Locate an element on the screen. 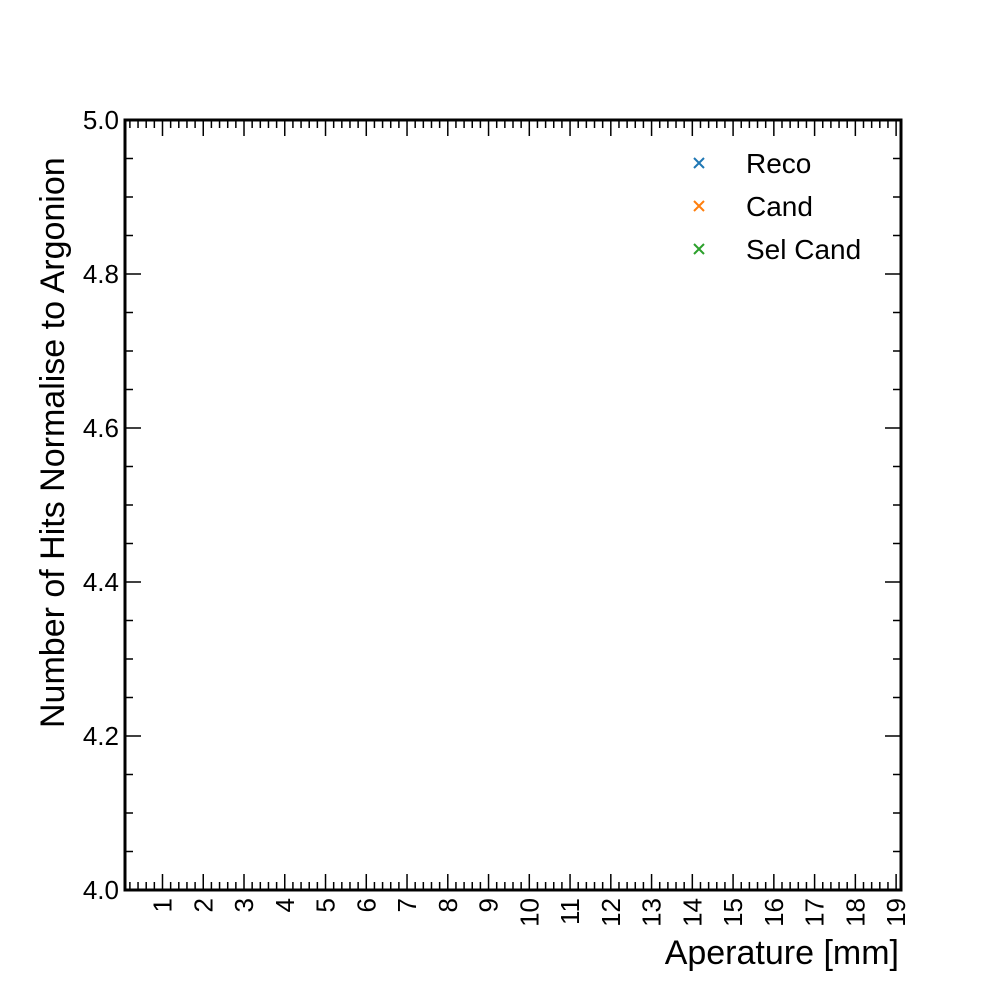  x-tick-label: 5 is located at coordinates (326, 905).